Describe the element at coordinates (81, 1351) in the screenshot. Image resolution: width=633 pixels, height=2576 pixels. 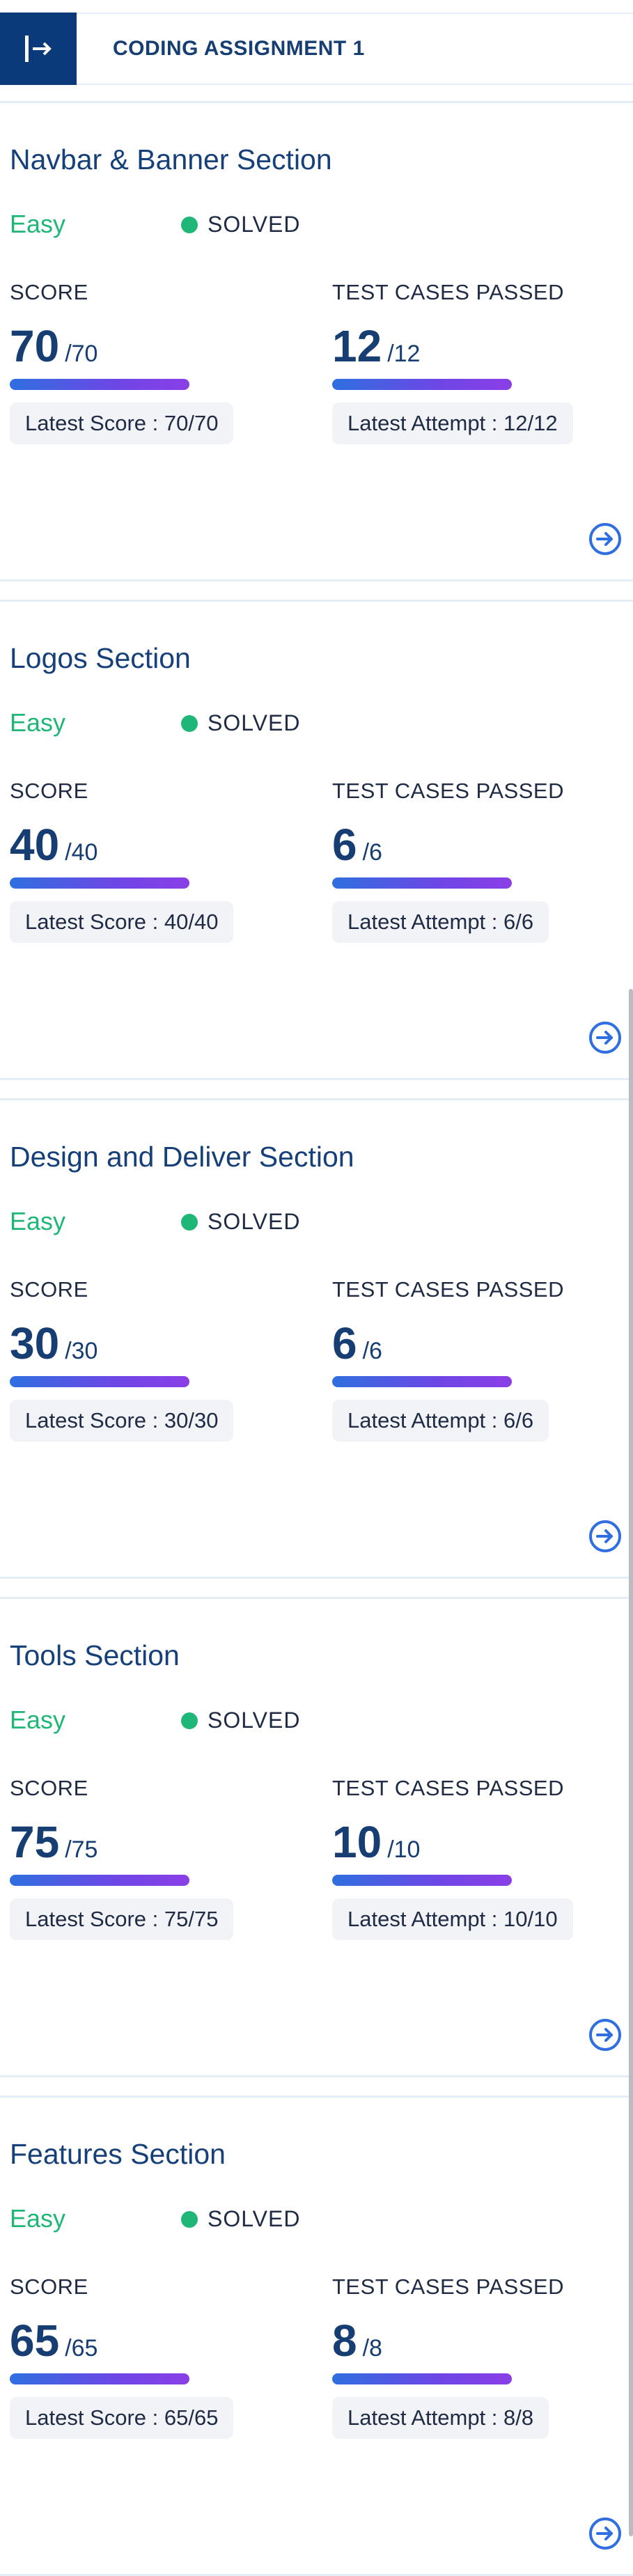
I see `score-total: /30` at that location.